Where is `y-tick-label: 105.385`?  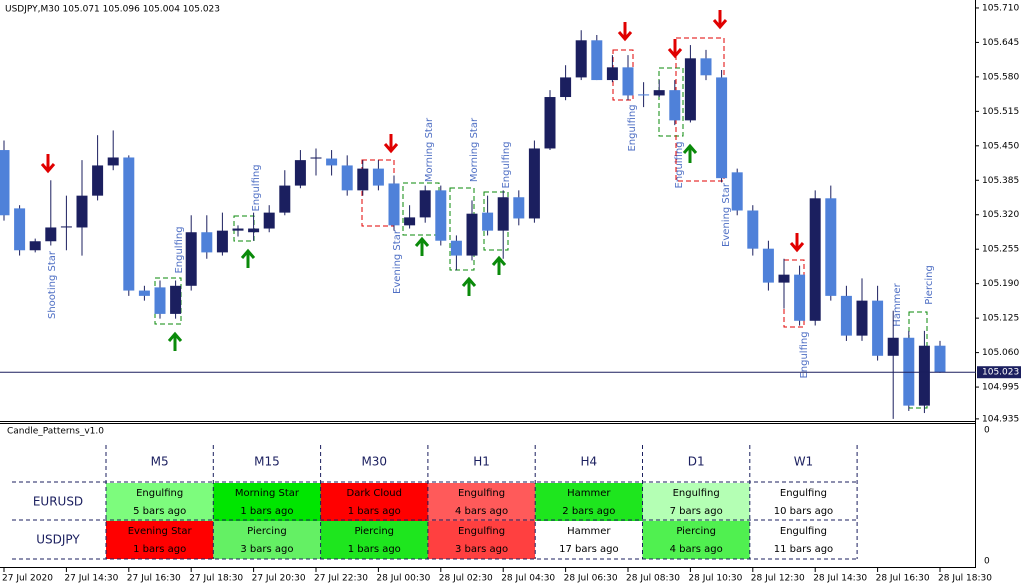 y-tick-label: 105.385 is located at coordinates (1000, 181).